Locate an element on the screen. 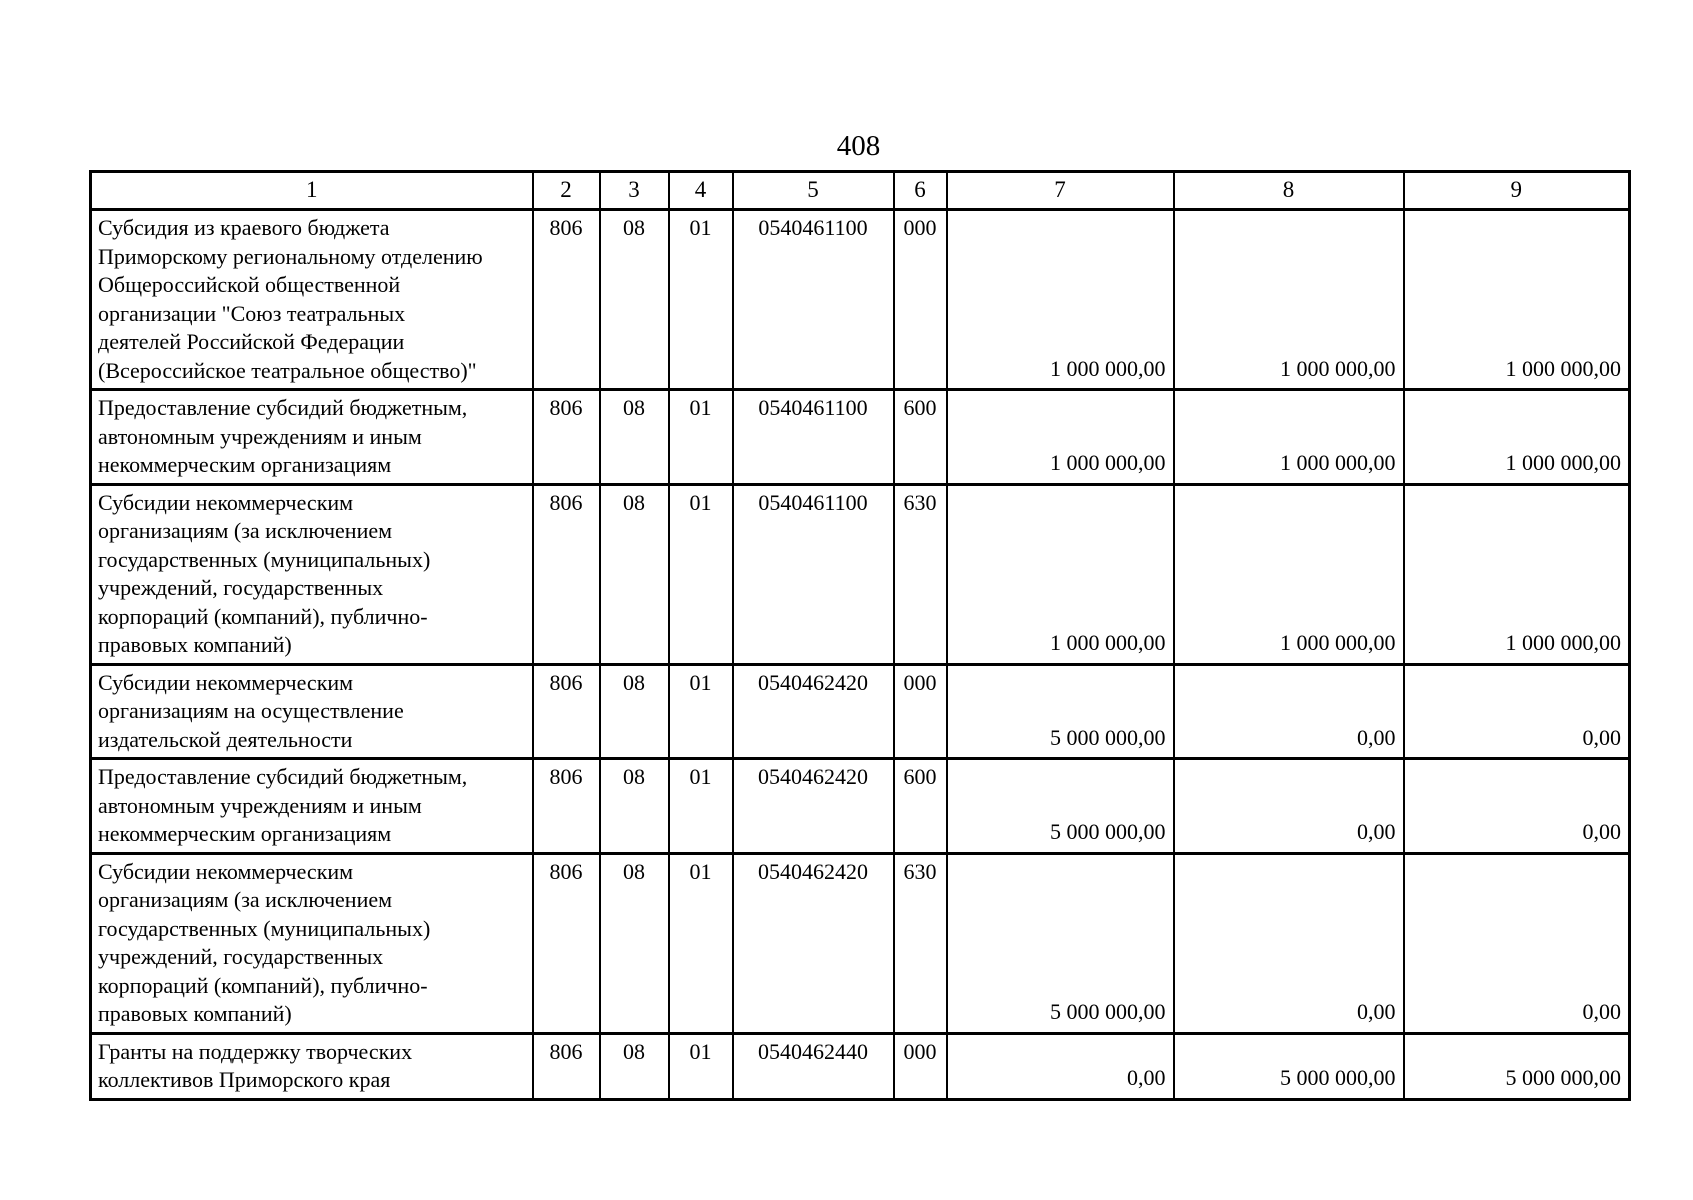  cell-target-article-code: 0540462440 is located at coordinates (813, 1066).